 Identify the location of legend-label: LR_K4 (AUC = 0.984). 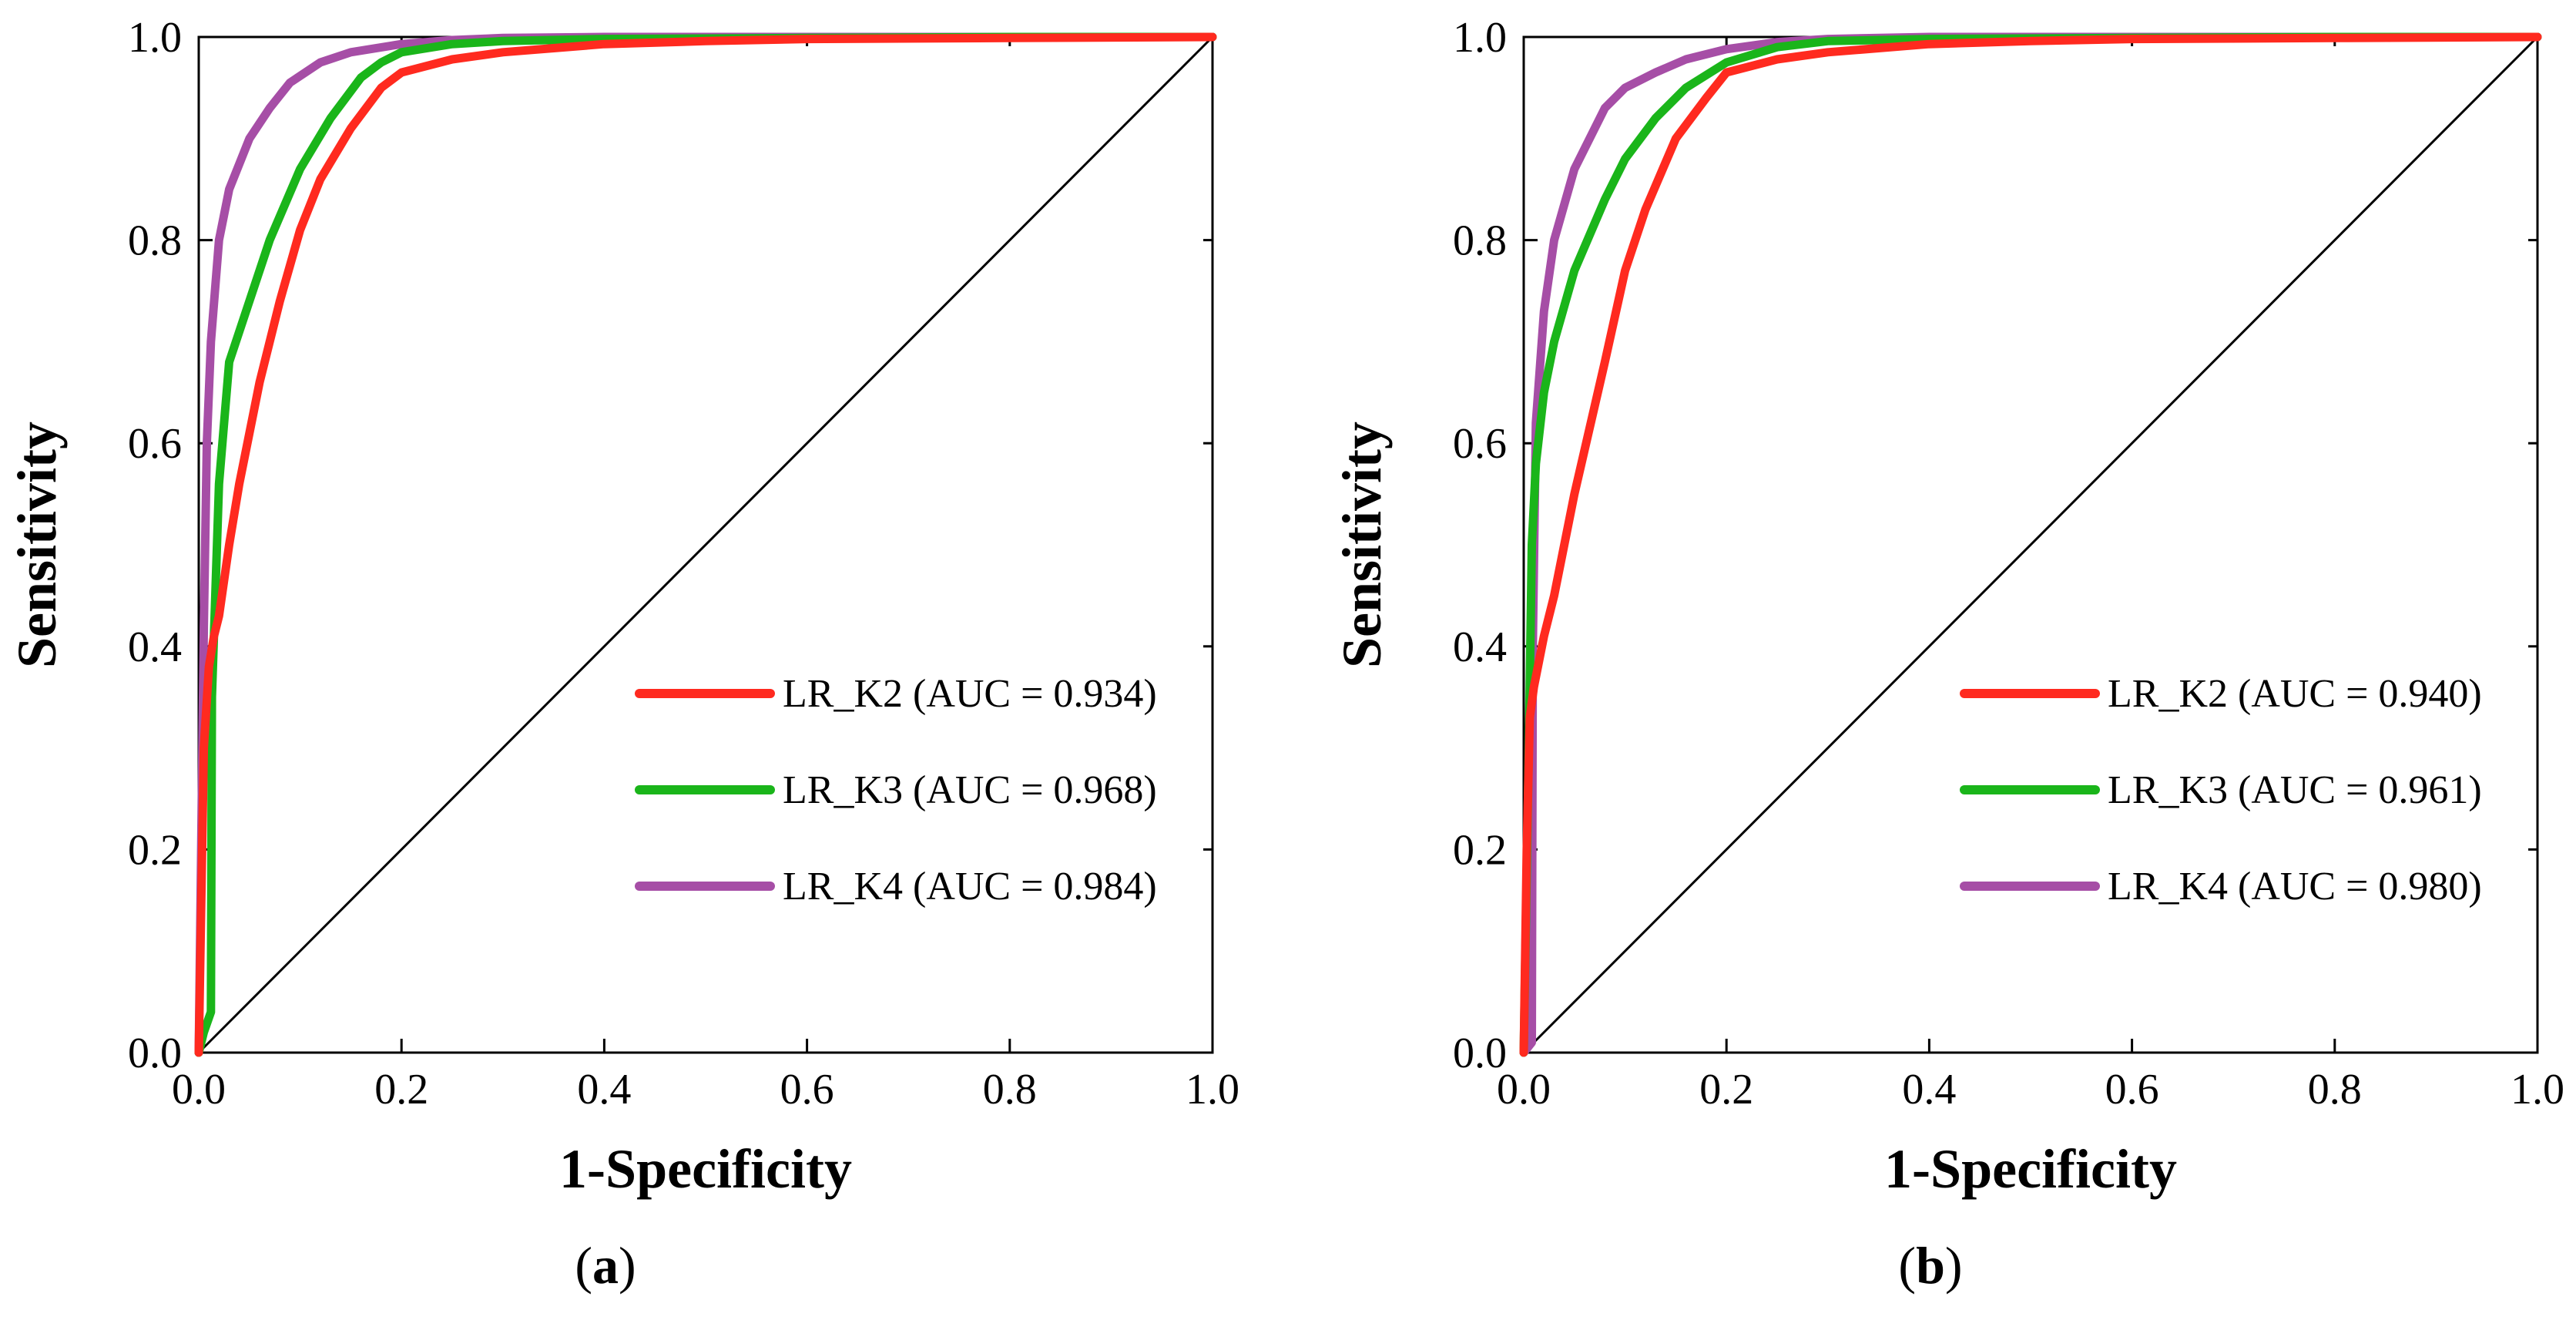
(970, 887).